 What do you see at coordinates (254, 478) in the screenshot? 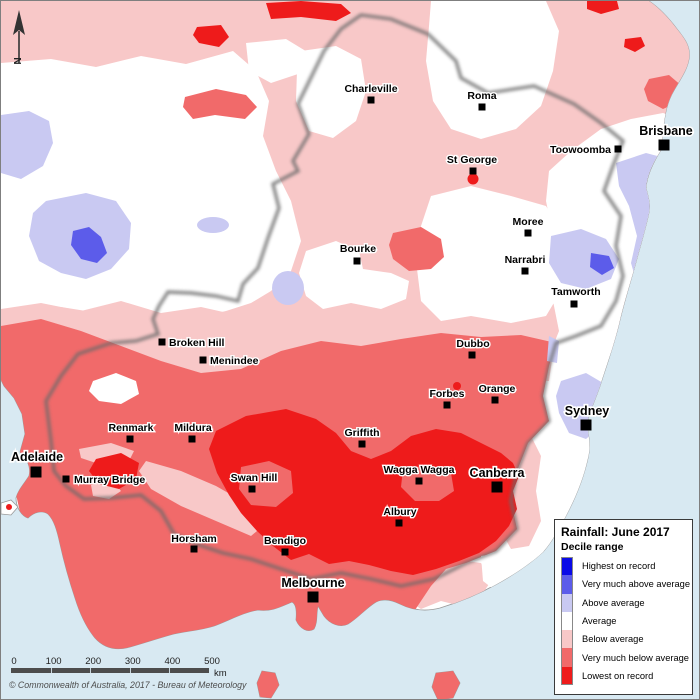
I see `city-label: Swan Hill` at bounding box center [254, 478].